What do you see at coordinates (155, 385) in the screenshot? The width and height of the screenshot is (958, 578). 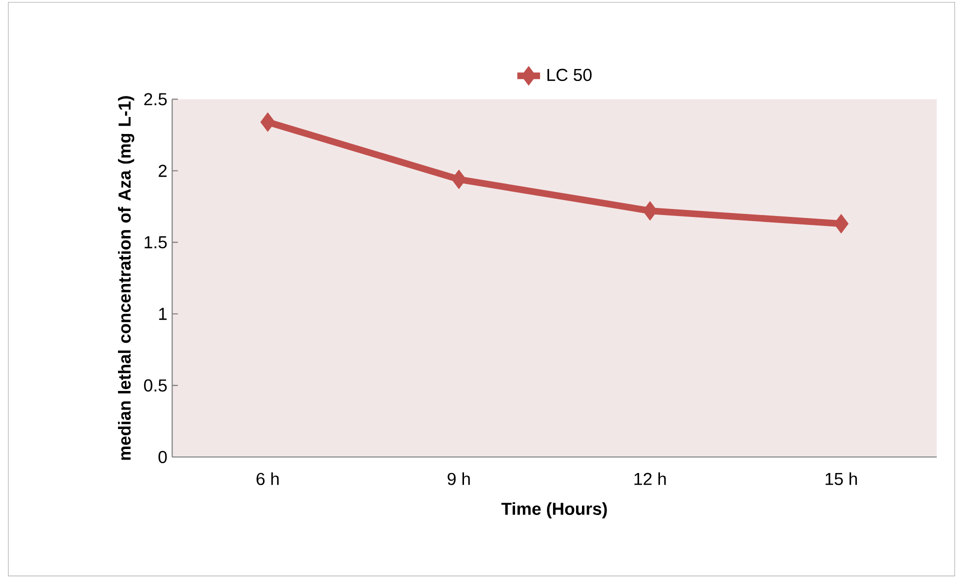 I see `y-tick-label: 0.5` at bounding box center [155, 385].